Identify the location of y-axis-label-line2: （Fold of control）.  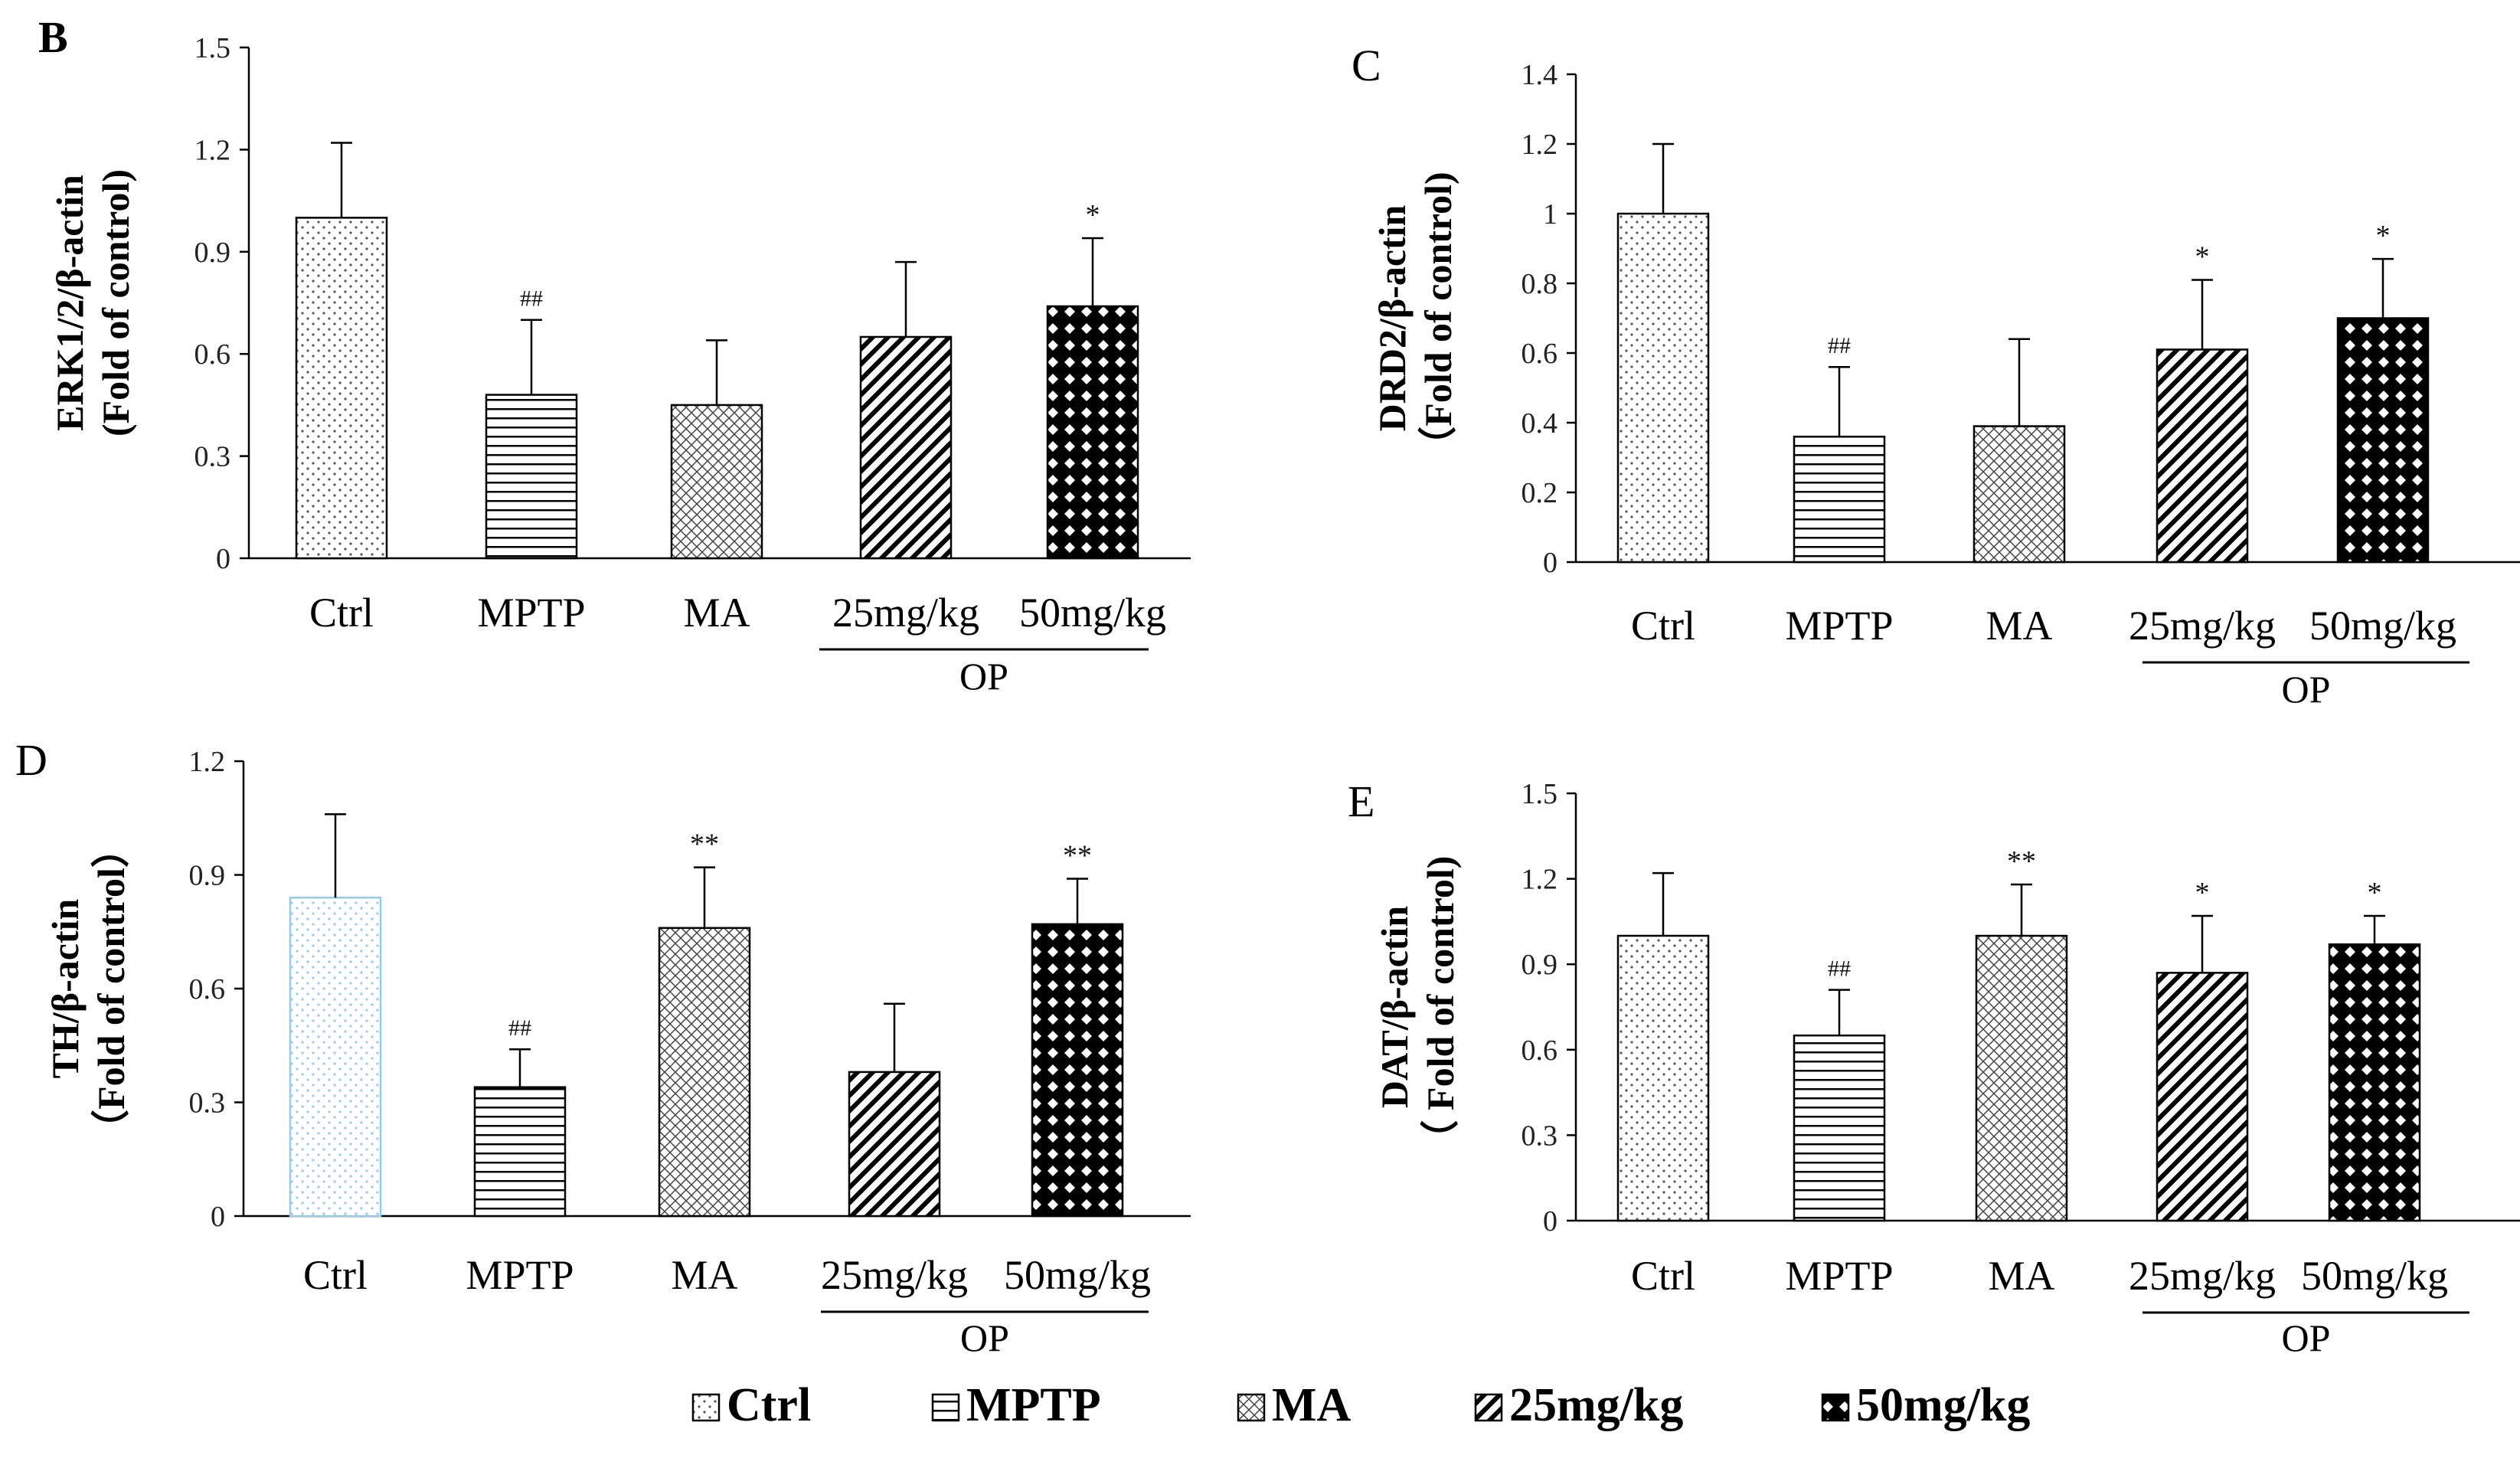
(111, 988).